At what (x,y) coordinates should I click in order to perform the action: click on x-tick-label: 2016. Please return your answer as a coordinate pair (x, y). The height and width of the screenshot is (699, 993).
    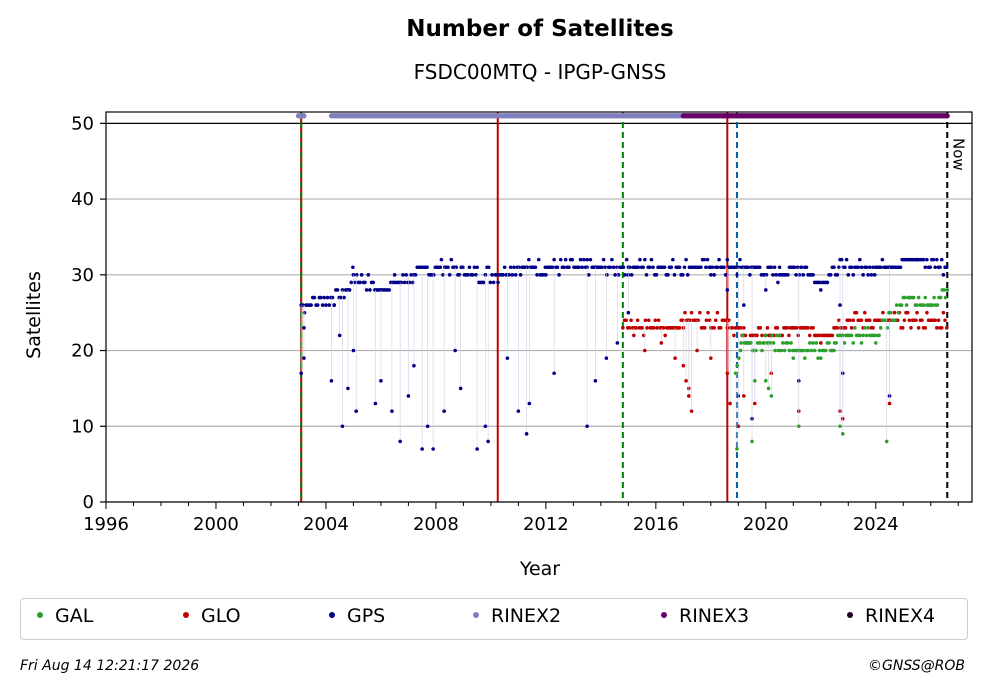
    Looking at the image, I should click on (656, 524).